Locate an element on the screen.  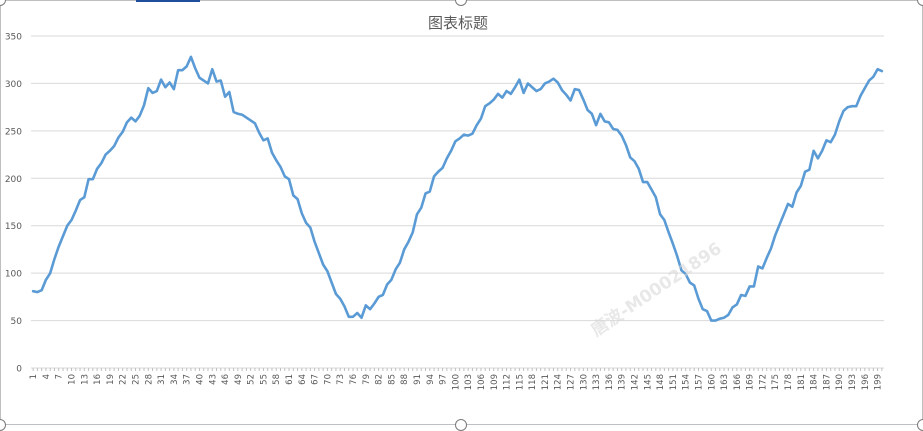
x-tick-label: 136 is located at coordinates (610, 382).